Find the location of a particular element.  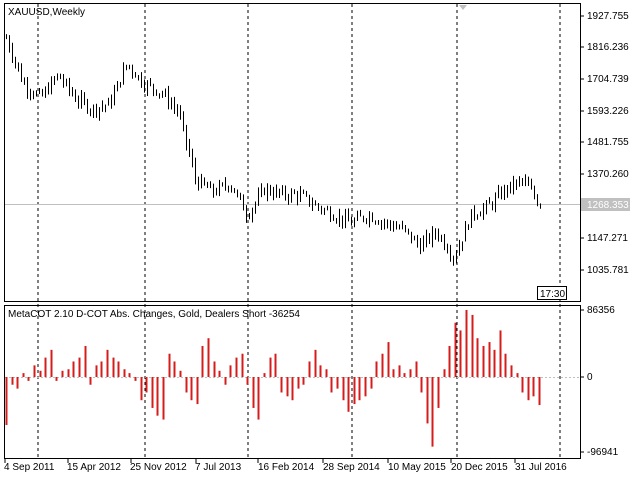

current-price-tag is located at coordinates (605, 204).